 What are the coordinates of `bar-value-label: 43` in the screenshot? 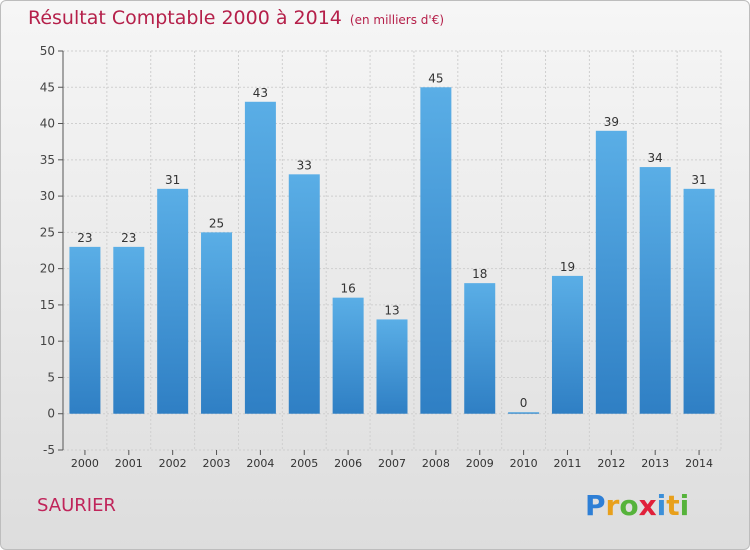 It's located at (260, 93).